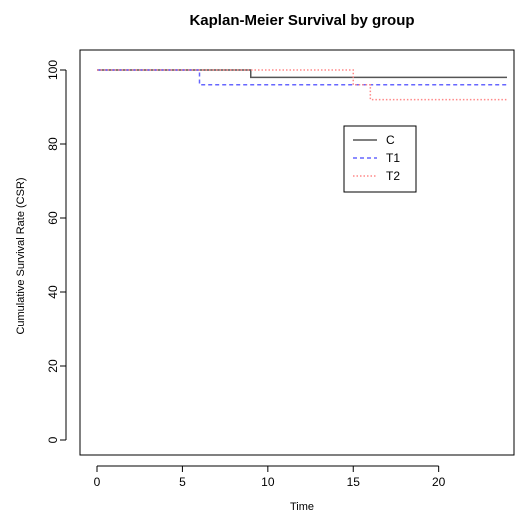 The height and width of the screenshot is (521, 519). Describe the element at coordinates (393, 176) in the screenshot. I see `legend-label-t2: T2` at that location.